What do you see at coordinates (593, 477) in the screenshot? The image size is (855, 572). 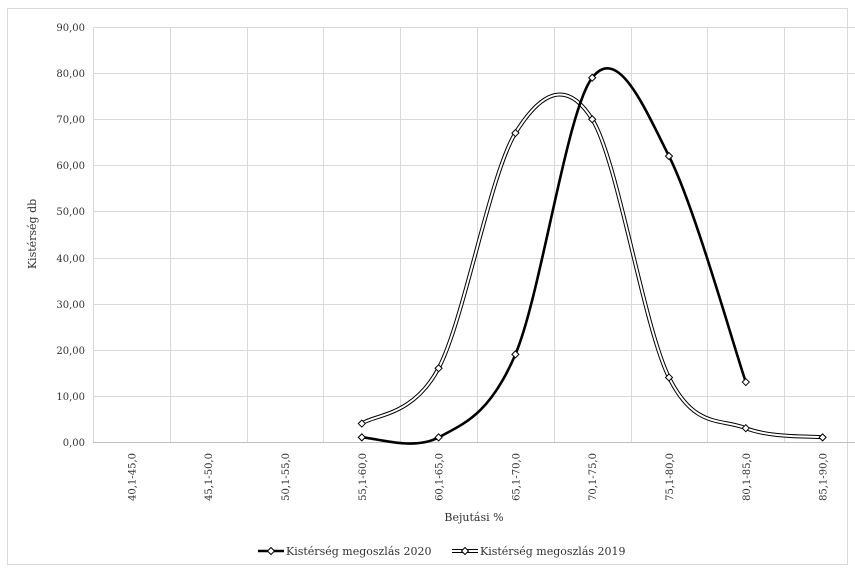 I see `x-tick-label: 70,1-75,0` at bounding box center [593, 477].